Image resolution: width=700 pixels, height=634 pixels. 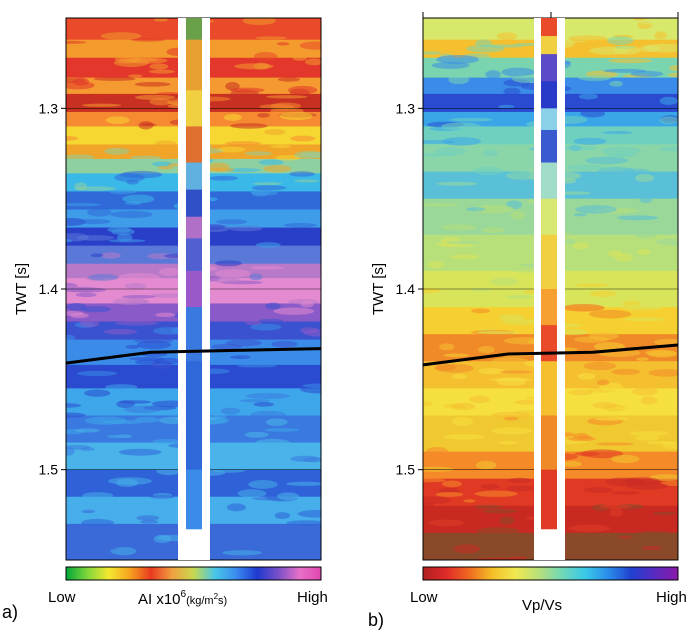 What do you see at coordinates (184, 594) in the screenshot?
I see `colorbar-title-sup-a: 6` at bounding box center [184, 594].